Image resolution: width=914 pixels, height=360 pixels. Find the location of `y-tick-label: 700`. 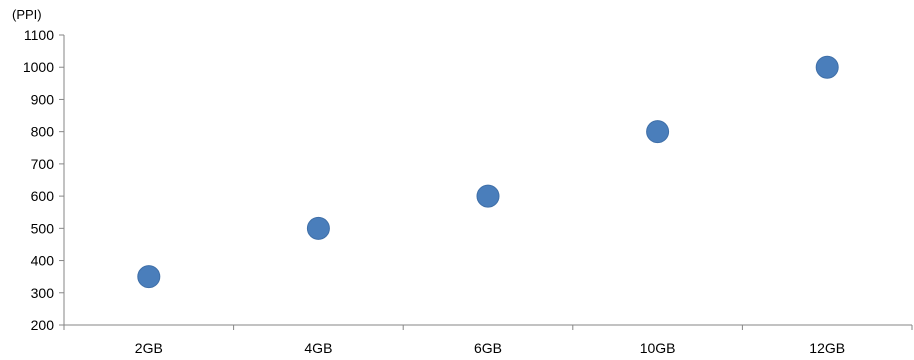

y-tick-label: 700 is located at coordinates (43, 164).